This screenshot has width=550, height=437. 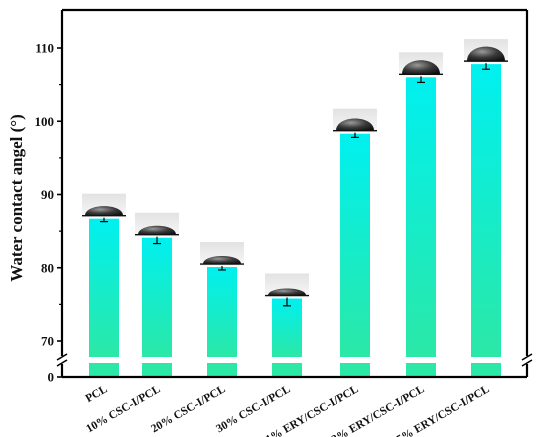 What do you see at coordinates (62, 360) in the screenshot?
I see `y-axis-break-mark` at bounding box center [62, 360].